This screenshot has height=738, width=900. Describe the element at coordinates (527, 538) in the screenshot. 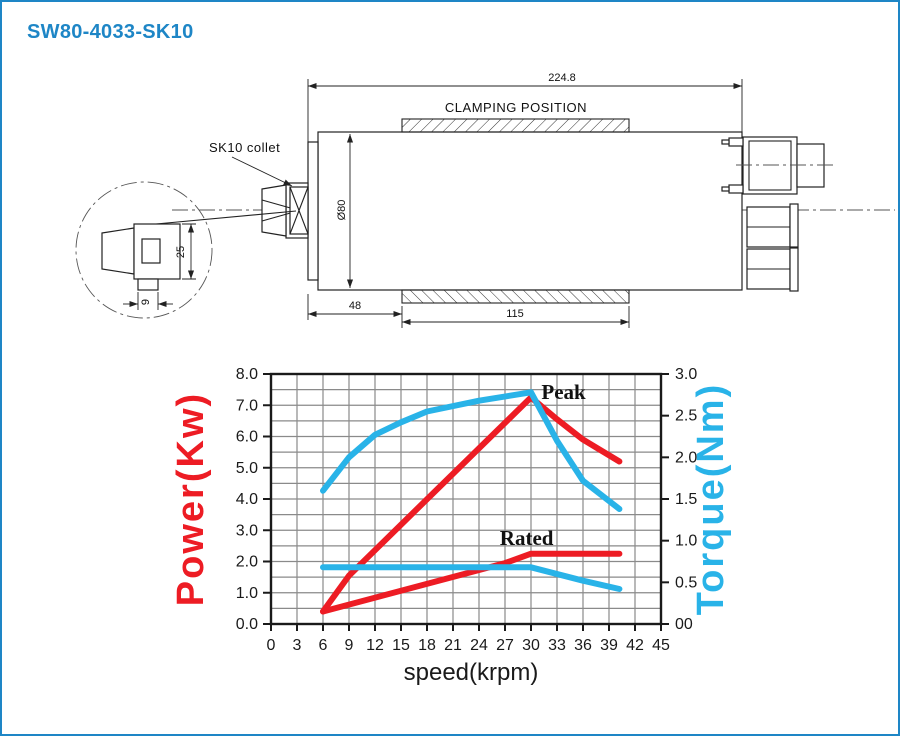

I see `annotation-rated: Rated` at that location.